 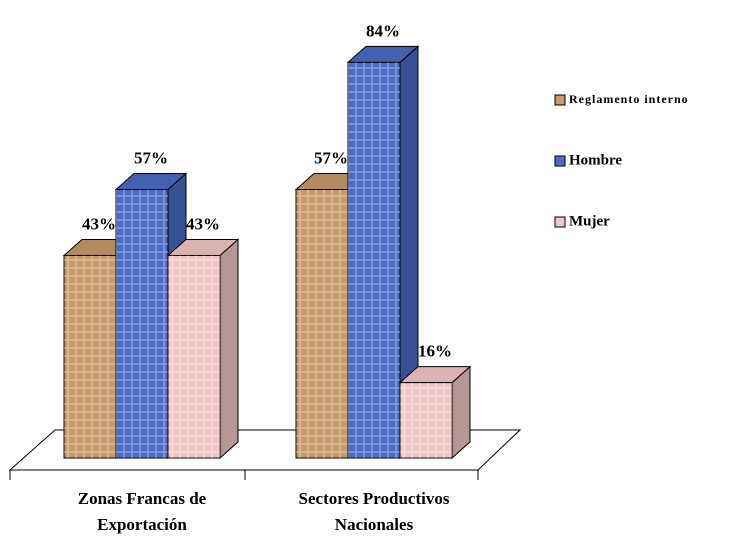 I want to click on value-label: 84%, so click(x=383, y=30).